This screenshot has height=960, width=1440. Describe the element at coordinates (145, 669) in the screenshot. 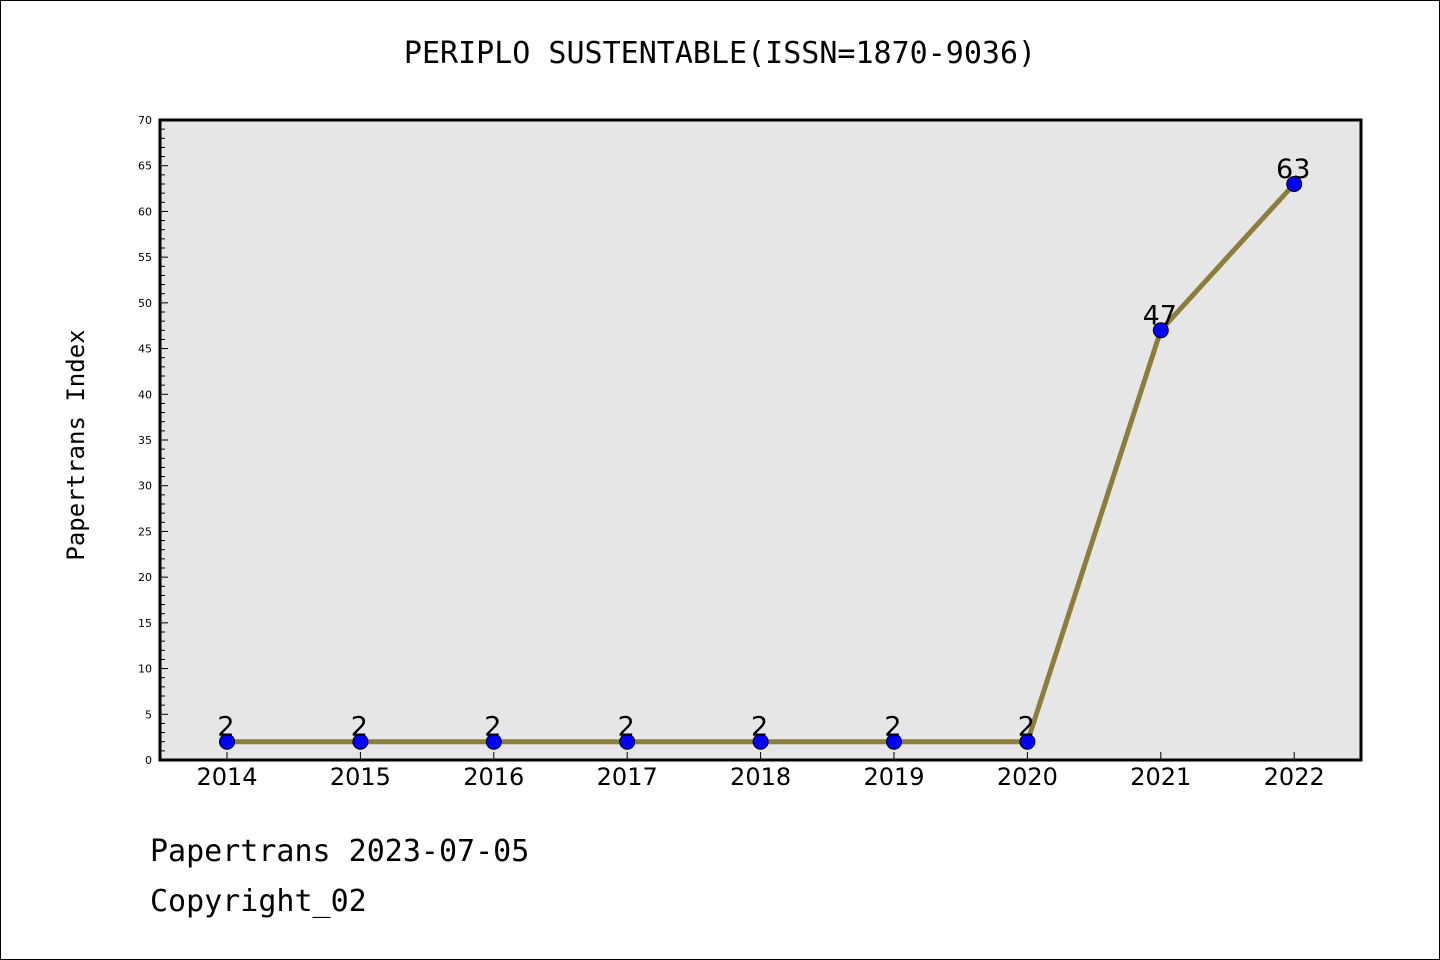

I see `y-tick-label: 10` at that location.